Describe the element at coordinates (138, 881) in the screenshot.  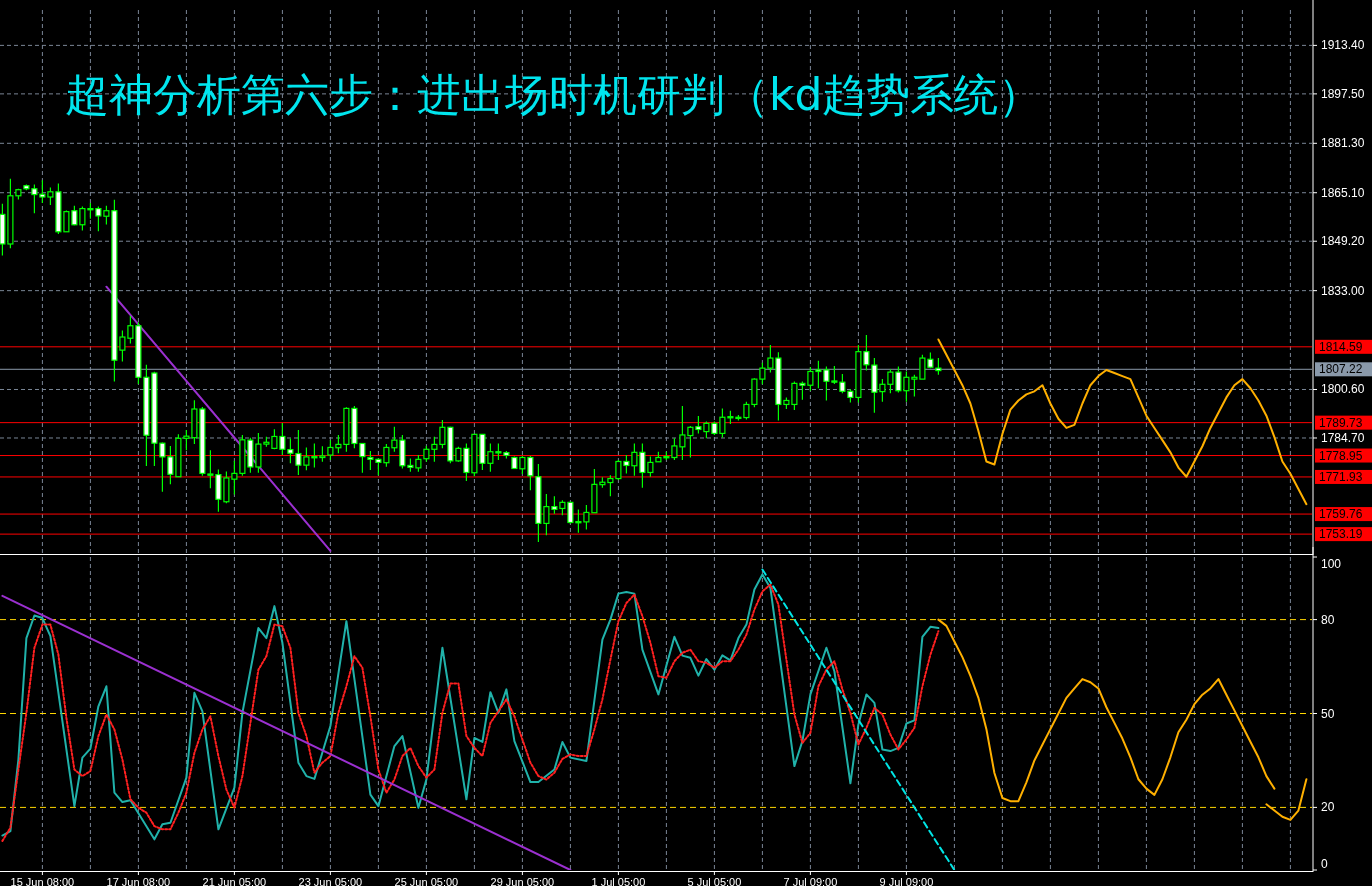
I see `x-tick-label: 17 Jun 08:00` at that location.